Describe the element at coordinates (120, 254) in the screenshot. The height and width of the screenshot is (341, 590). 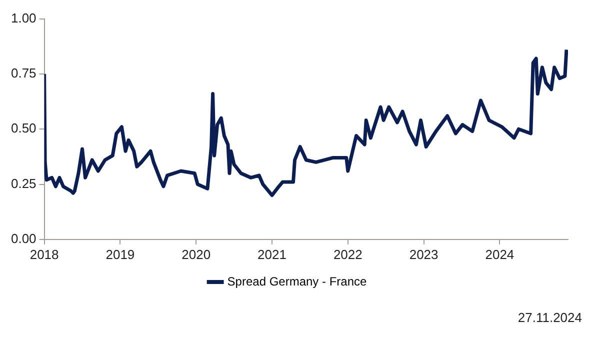
I see `x-tick-label: 2019` at that location.